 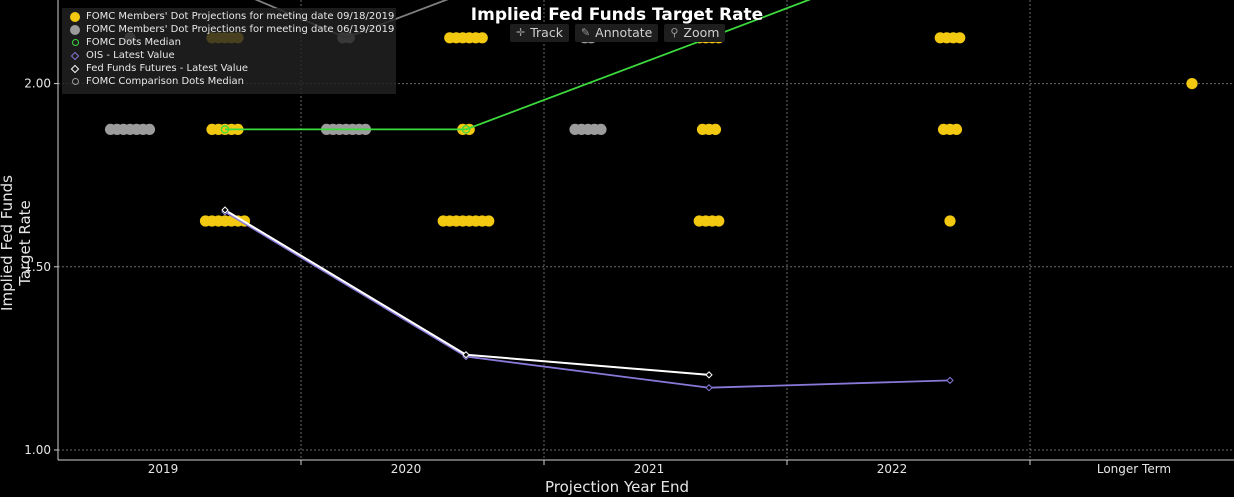 What do you see at coordinates (130, 55) in the screenshot?
I see `legend-label: OIS - Latest Value` at bounding box center [130, 55].